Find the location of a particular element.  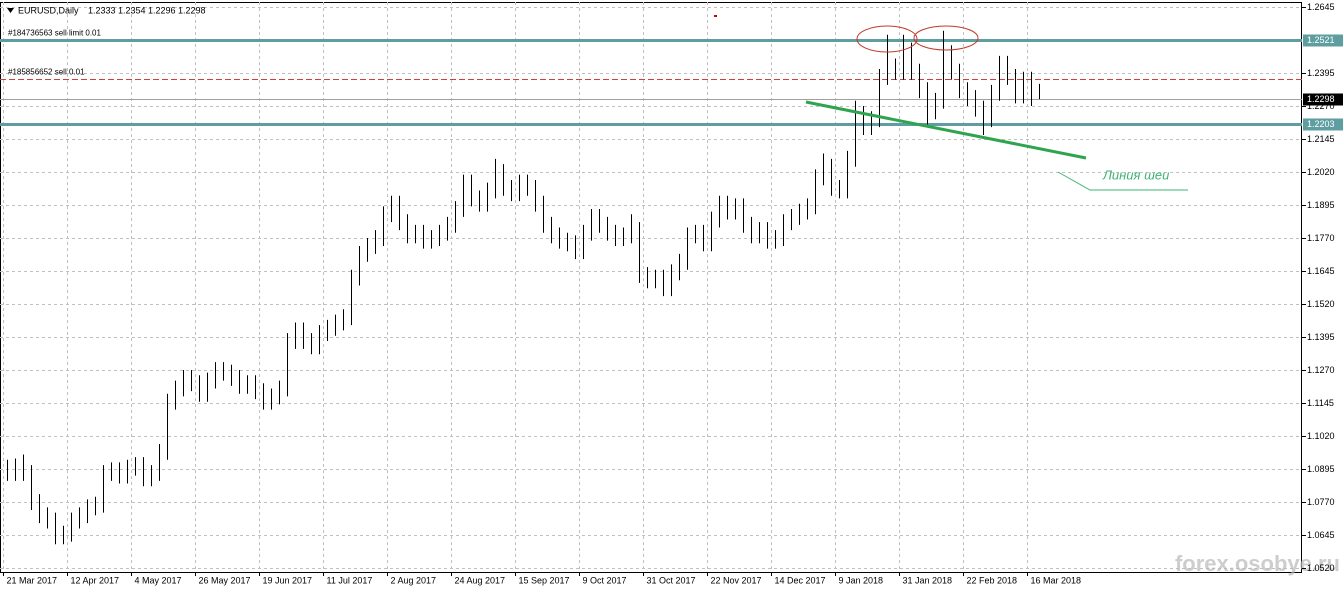

levels is located at coordinates (651, 82).